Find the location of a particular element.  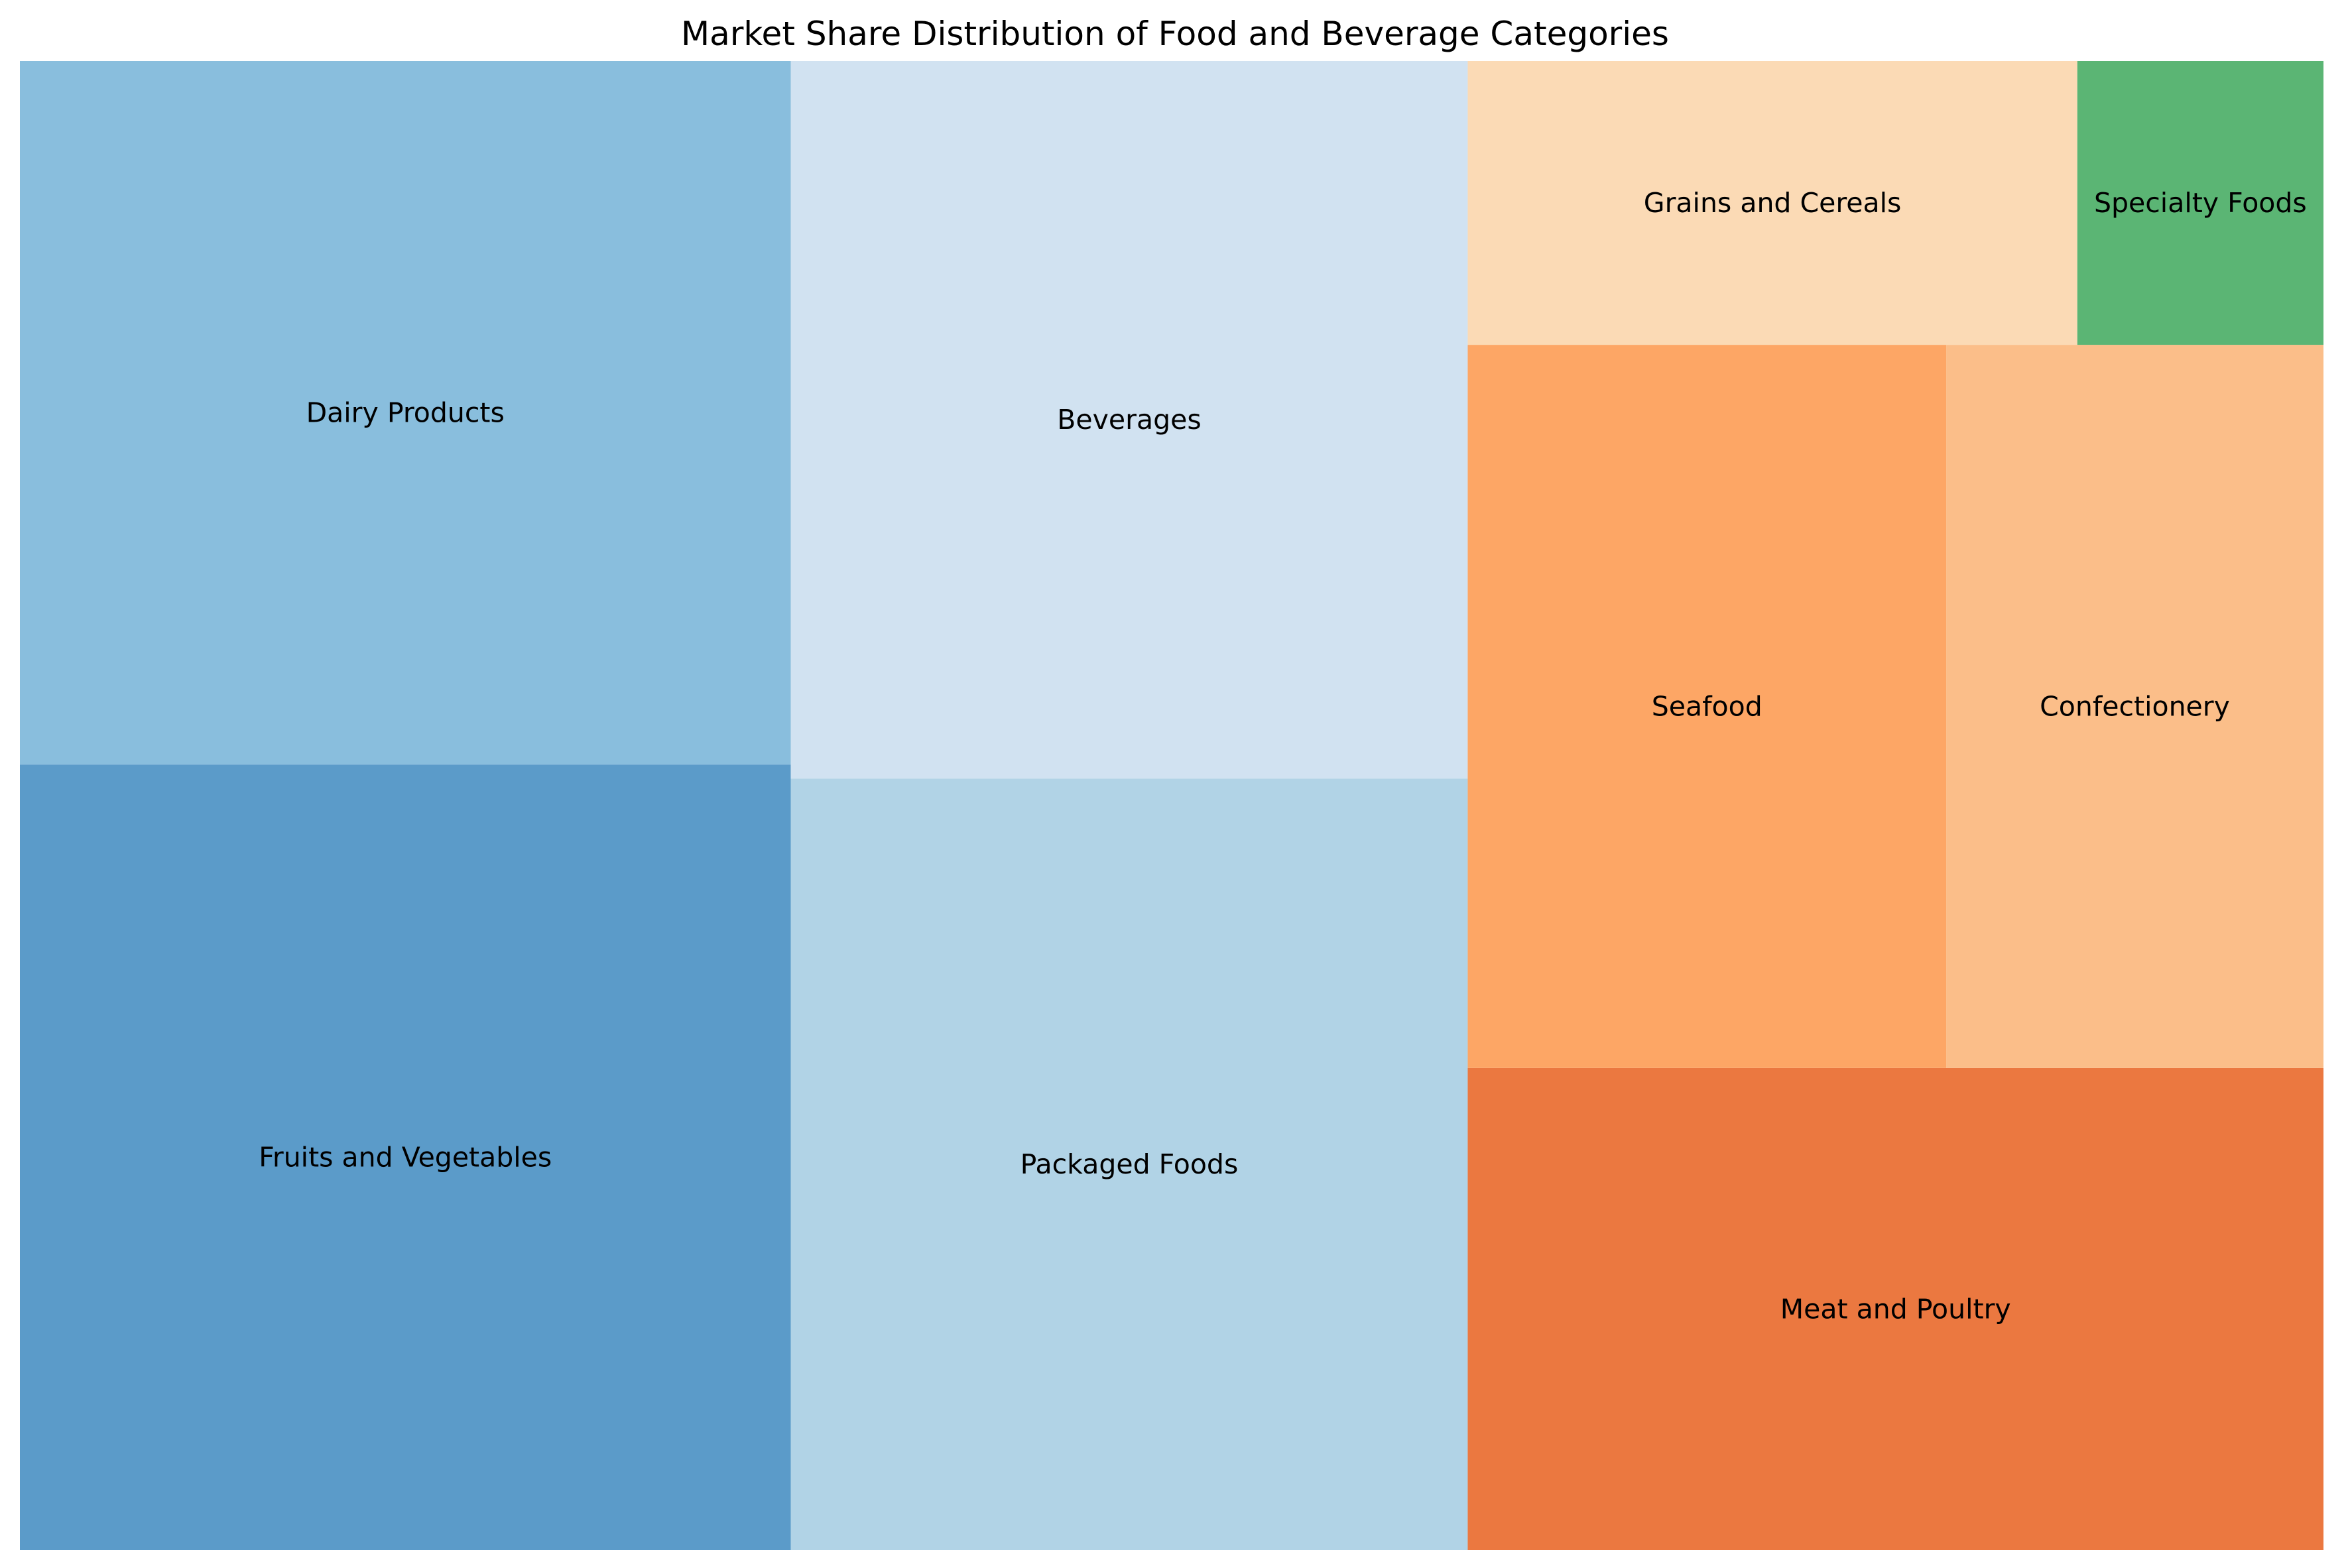

treemap-label-packaged-foods: Packaged Foods is located at coordinates (1129, 1164).